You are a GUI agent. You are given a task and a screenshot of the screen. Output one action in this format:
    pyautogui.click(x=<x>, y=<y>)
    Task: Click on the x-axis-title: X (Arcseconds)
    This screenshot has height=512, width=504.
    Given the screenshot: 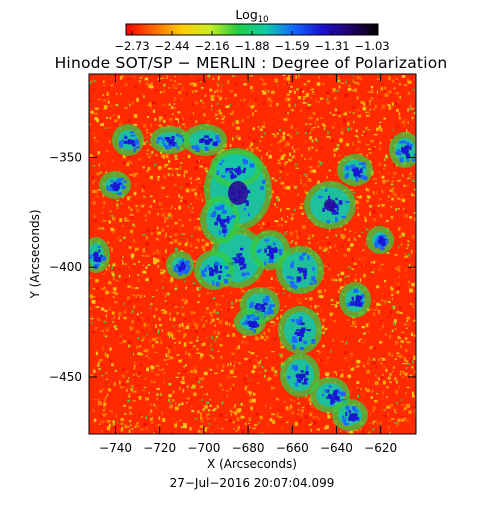 What is the action you would take?
    pyautogui.click(x=252, y=464)
    